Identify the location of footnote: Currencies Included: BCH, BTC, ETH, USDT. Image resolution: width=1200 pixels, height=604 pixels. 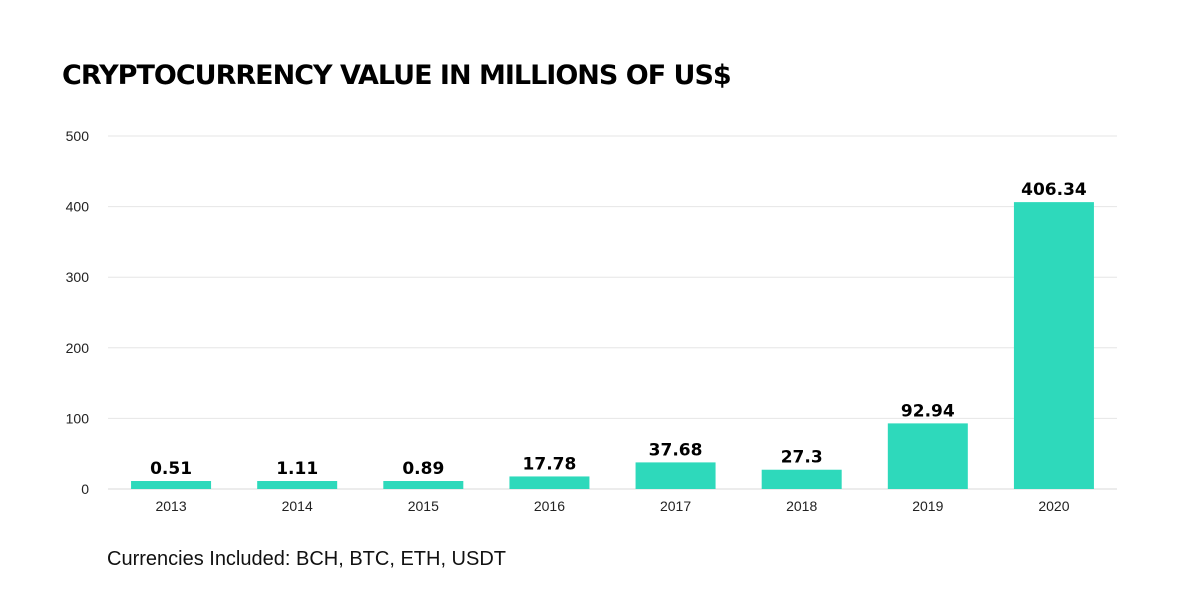
(306, 559).